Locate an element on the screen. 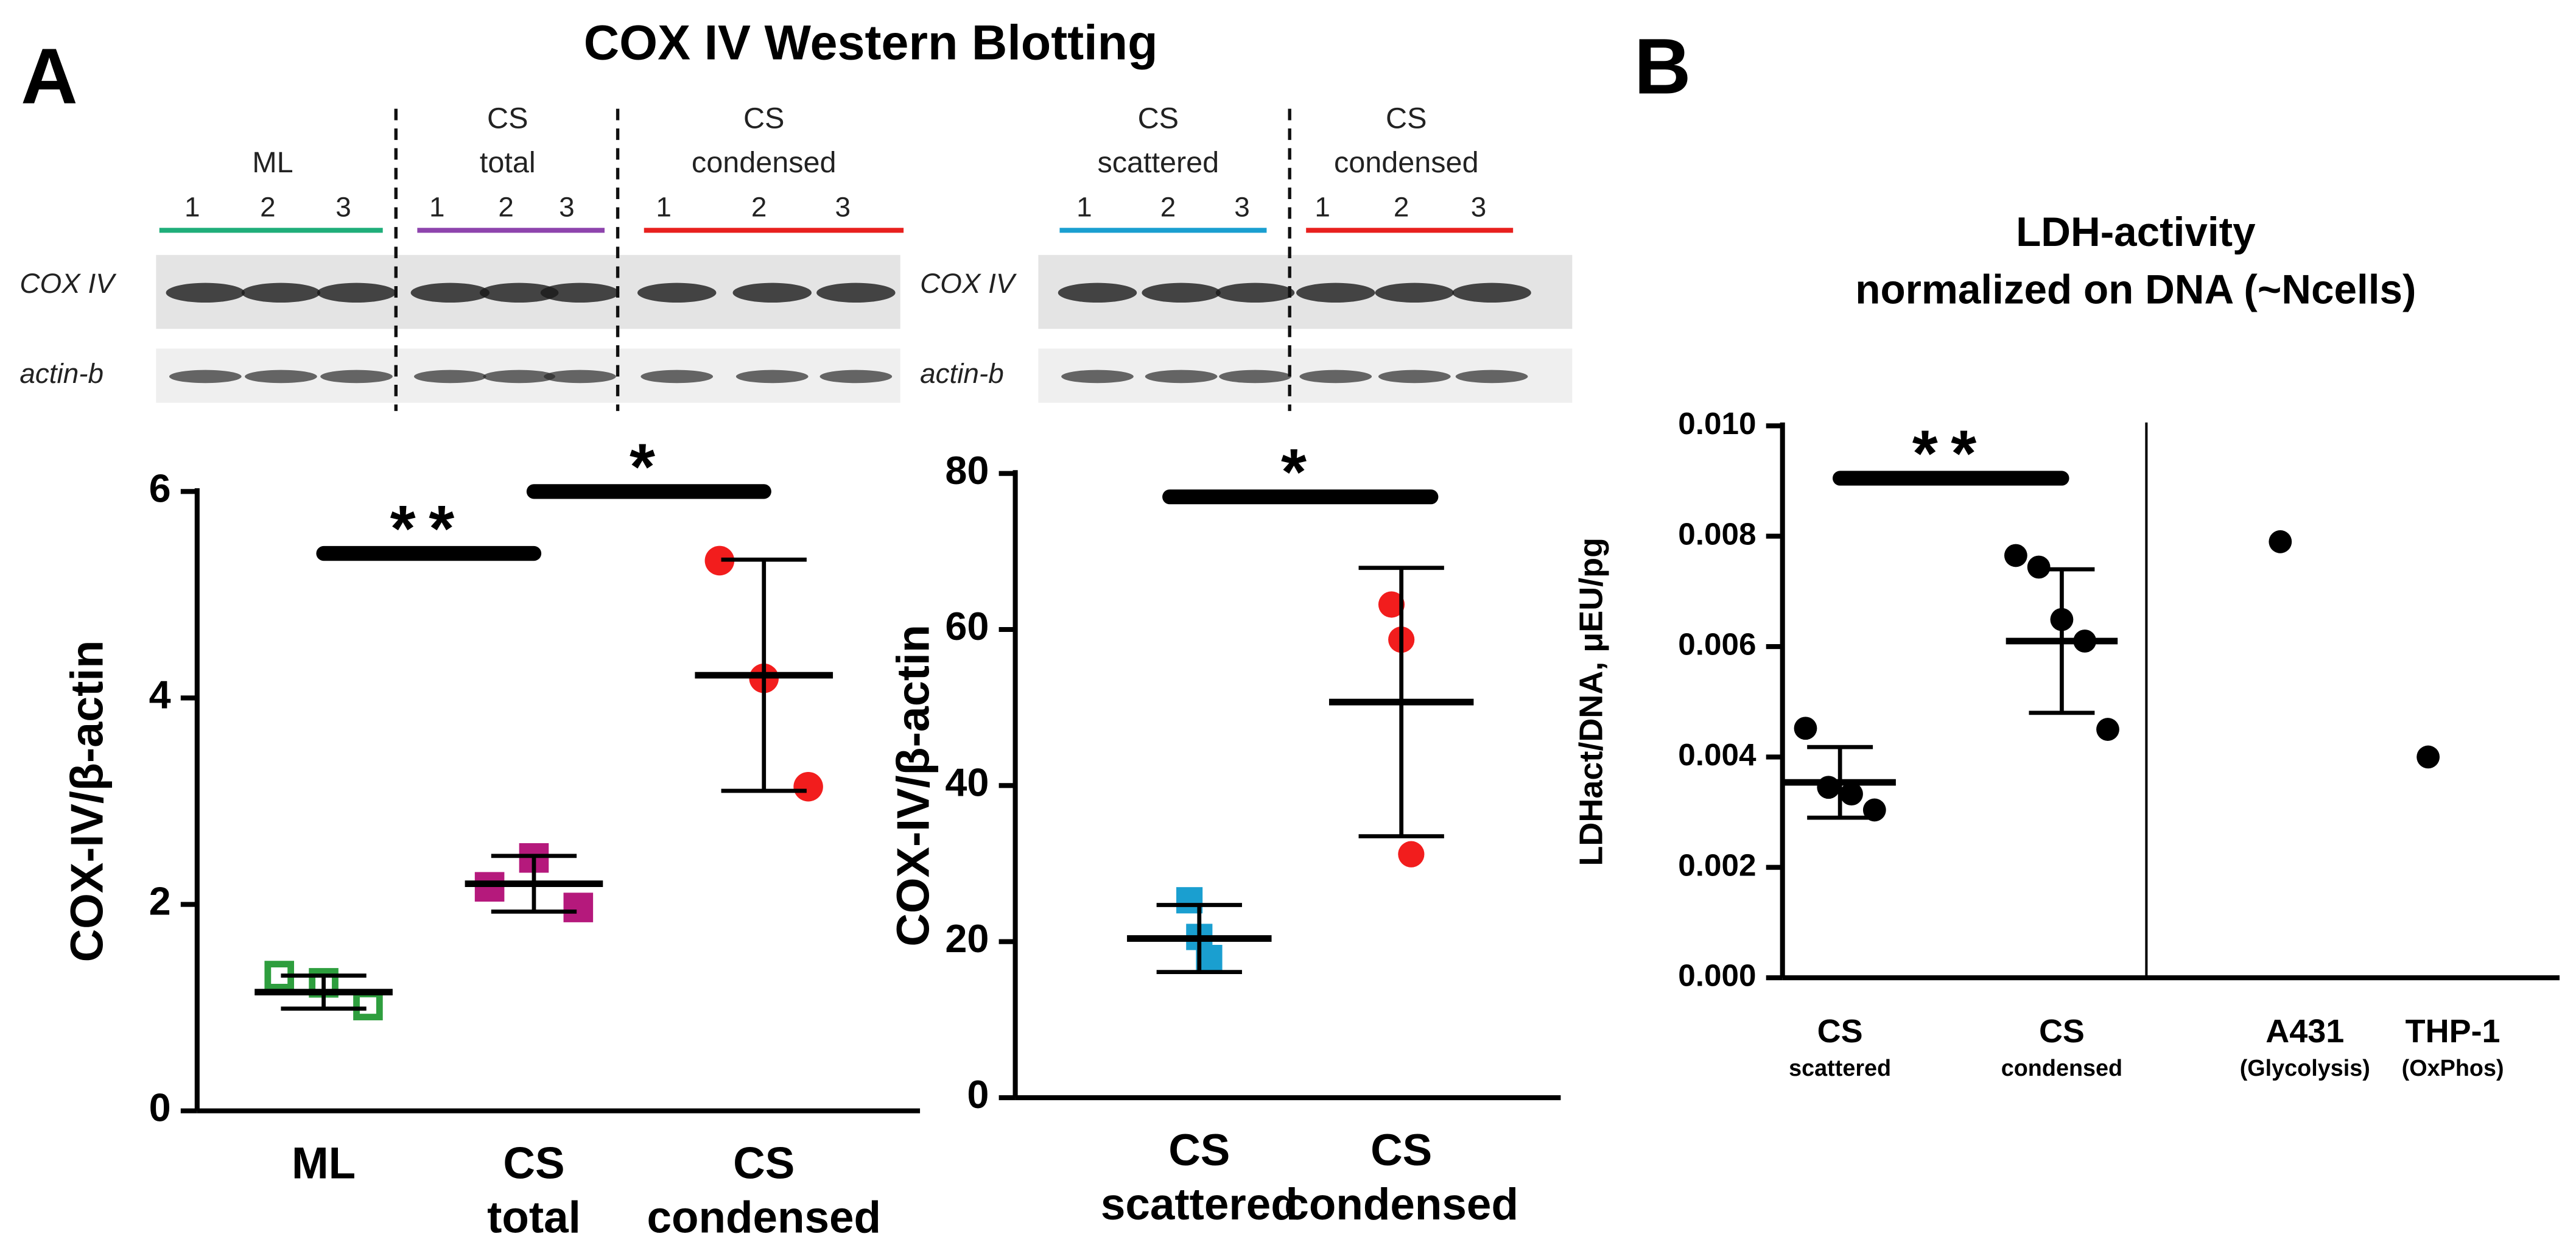  y-tick-label: 0.004 is located at coordinates (1717, 754).